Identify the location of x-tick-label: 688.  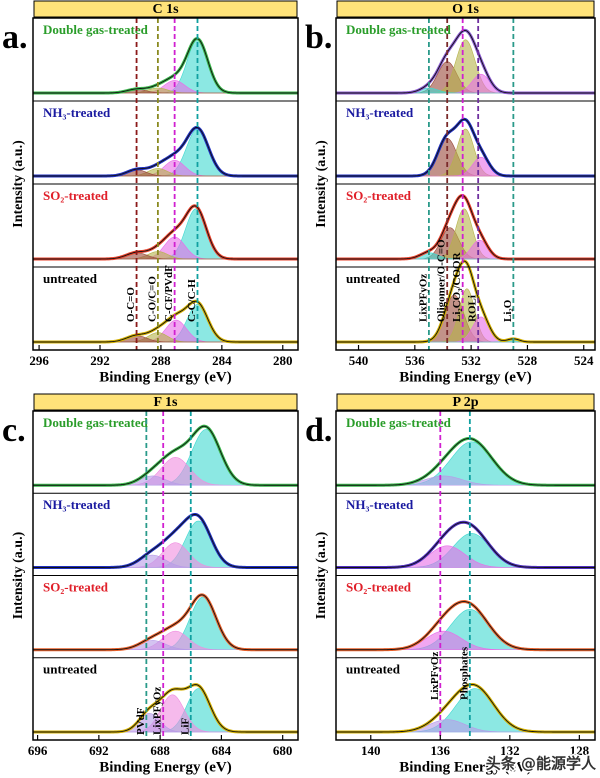
(160, 750).